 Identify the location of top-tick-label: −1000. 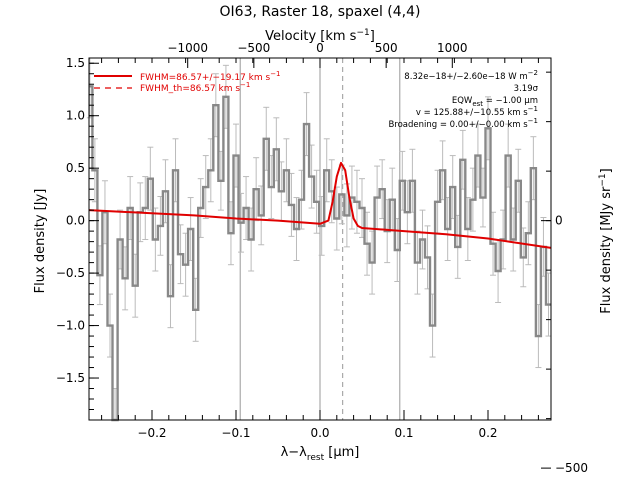
(187, 48).